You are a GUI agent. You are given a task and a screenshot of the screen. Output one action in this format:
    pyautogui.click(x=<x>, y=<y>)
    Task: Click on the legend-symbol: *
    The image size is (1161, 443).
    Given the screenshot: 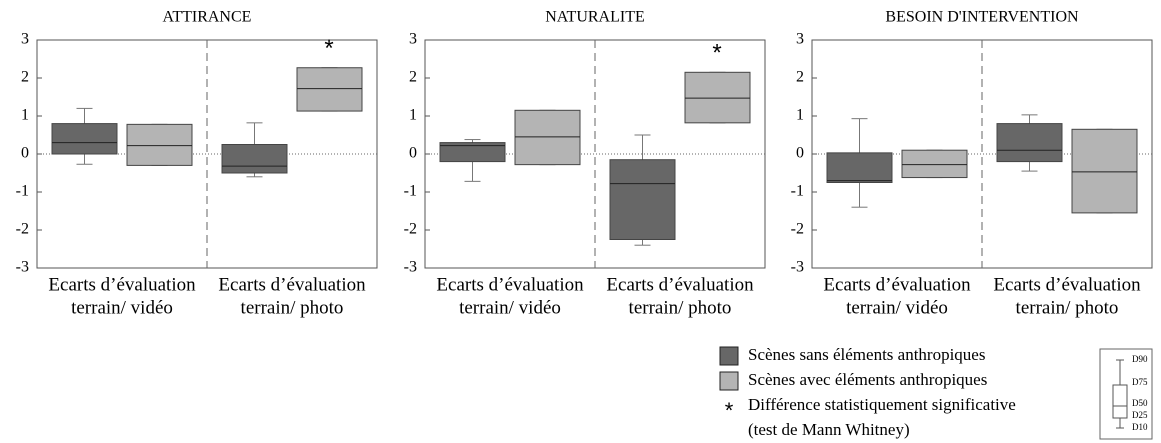 What is the action you would take?
    pyautogui.click(x=729, y=410)
    